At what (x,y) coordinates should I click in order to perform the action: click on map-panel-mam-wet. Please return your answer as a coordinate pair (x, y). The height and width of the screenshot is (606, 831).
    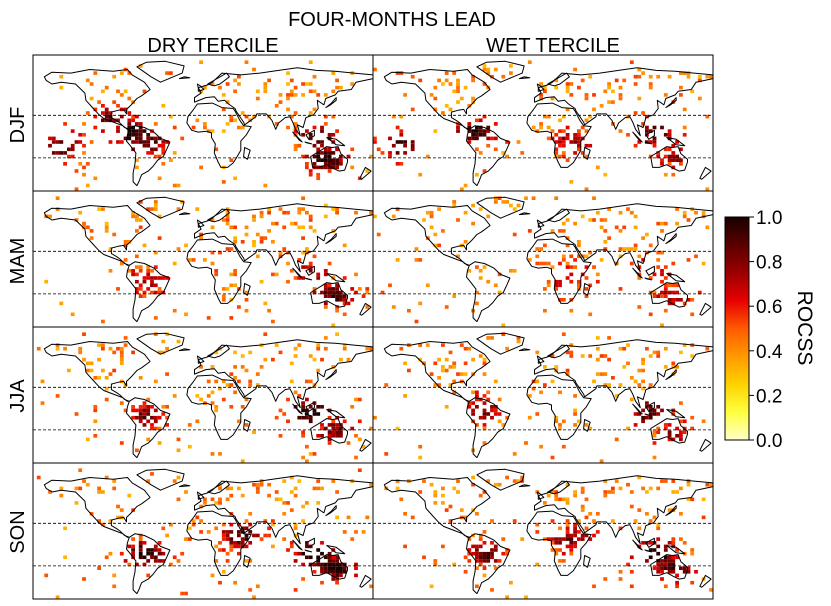
    Looking at the image, I should click on (543, 259).